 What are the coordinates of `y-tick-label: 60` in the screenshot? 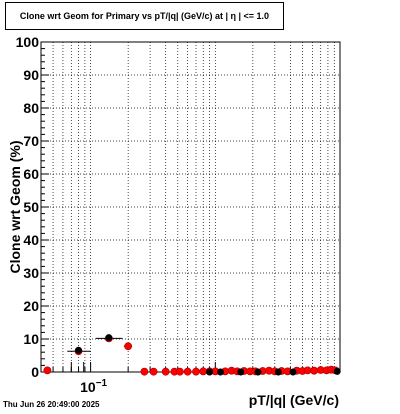 It's located at (31, 174).